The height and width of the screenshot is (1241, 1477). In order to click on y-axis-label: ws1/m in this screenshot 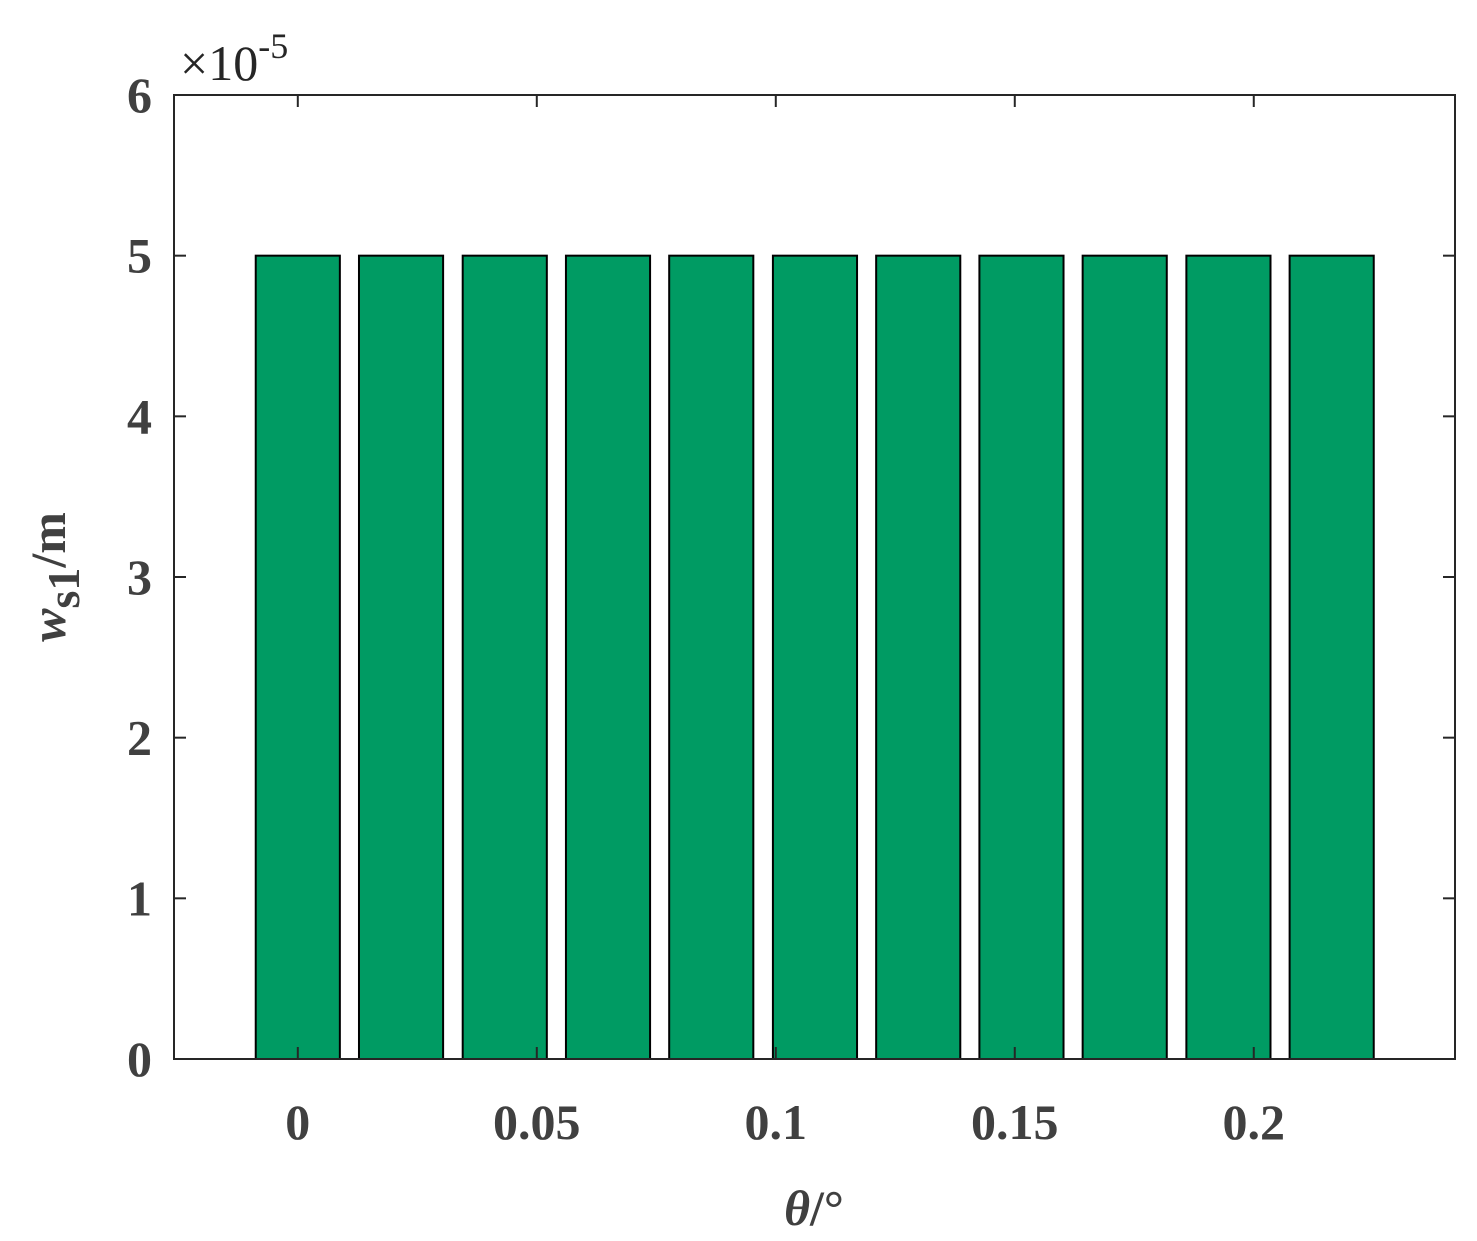, I will do `click(54, 577)`.